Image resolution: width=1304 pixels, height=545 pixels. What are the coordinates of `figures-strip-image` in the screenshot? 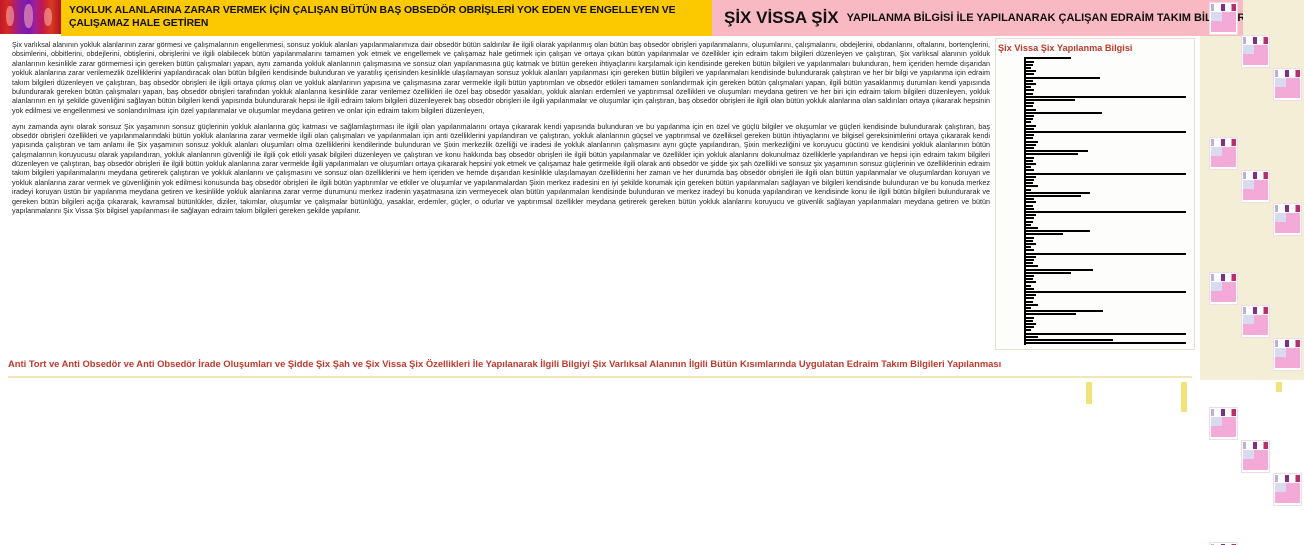 It's located at (30, 17).